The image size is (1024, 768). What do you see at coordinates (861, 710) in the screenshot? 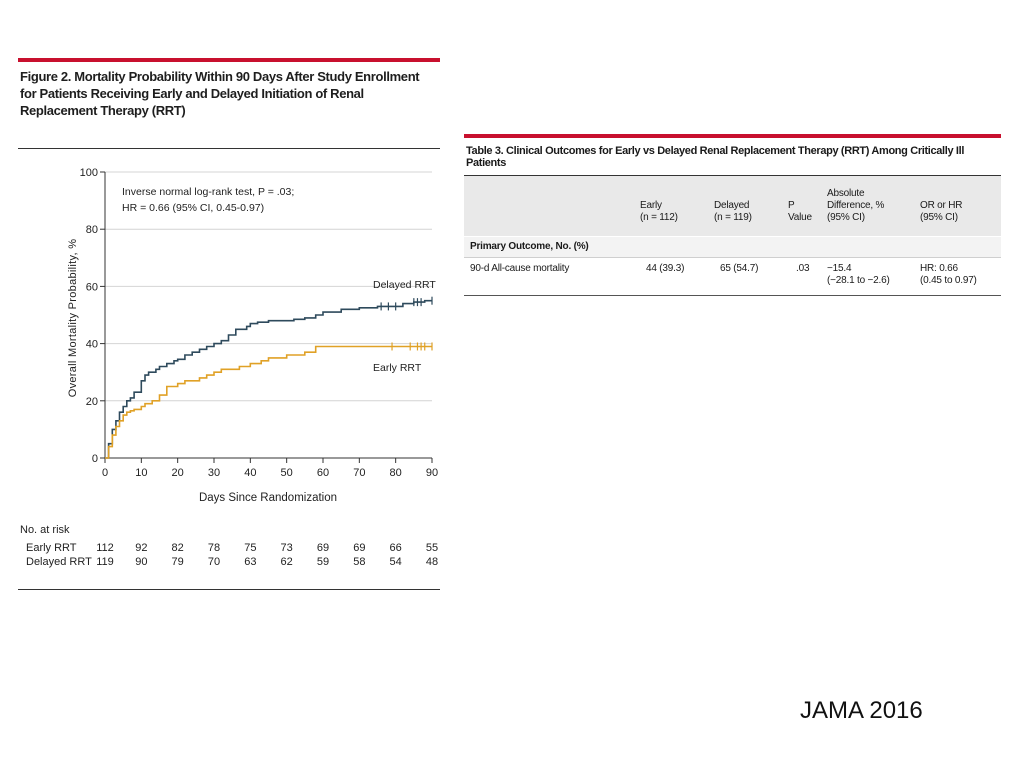
I see `source-credit: JAMA 2016` at bounding box center [861, 710].